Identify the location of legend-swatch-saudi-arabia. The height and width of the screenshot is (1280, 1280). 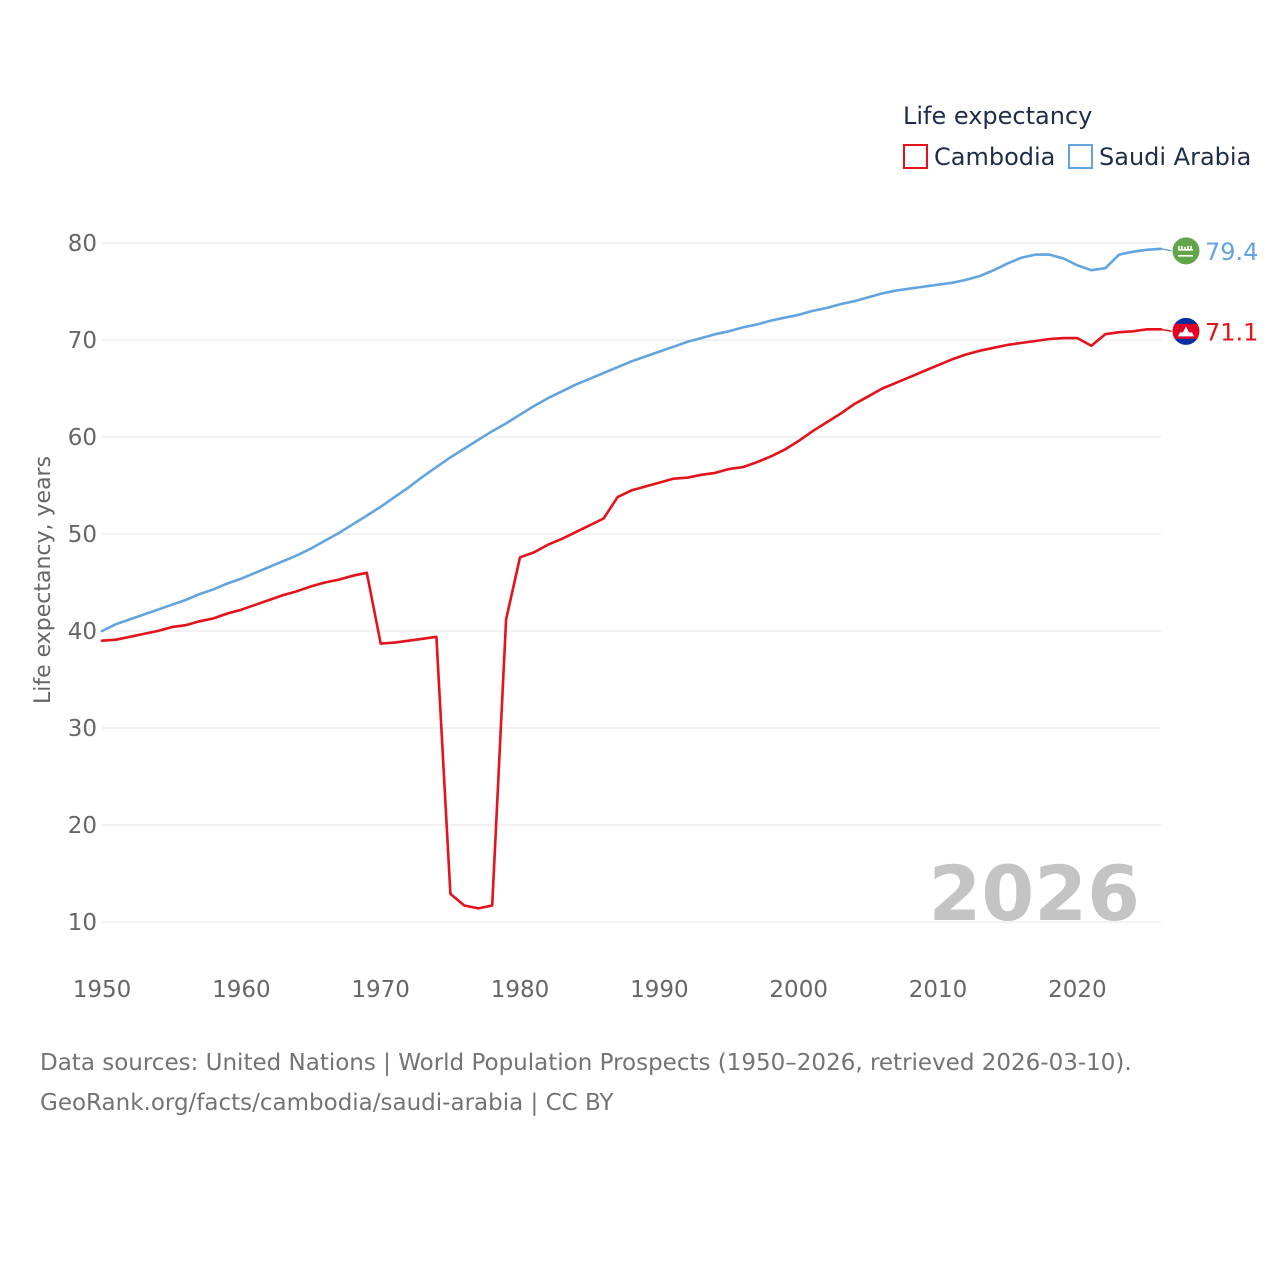
(1080, 156).